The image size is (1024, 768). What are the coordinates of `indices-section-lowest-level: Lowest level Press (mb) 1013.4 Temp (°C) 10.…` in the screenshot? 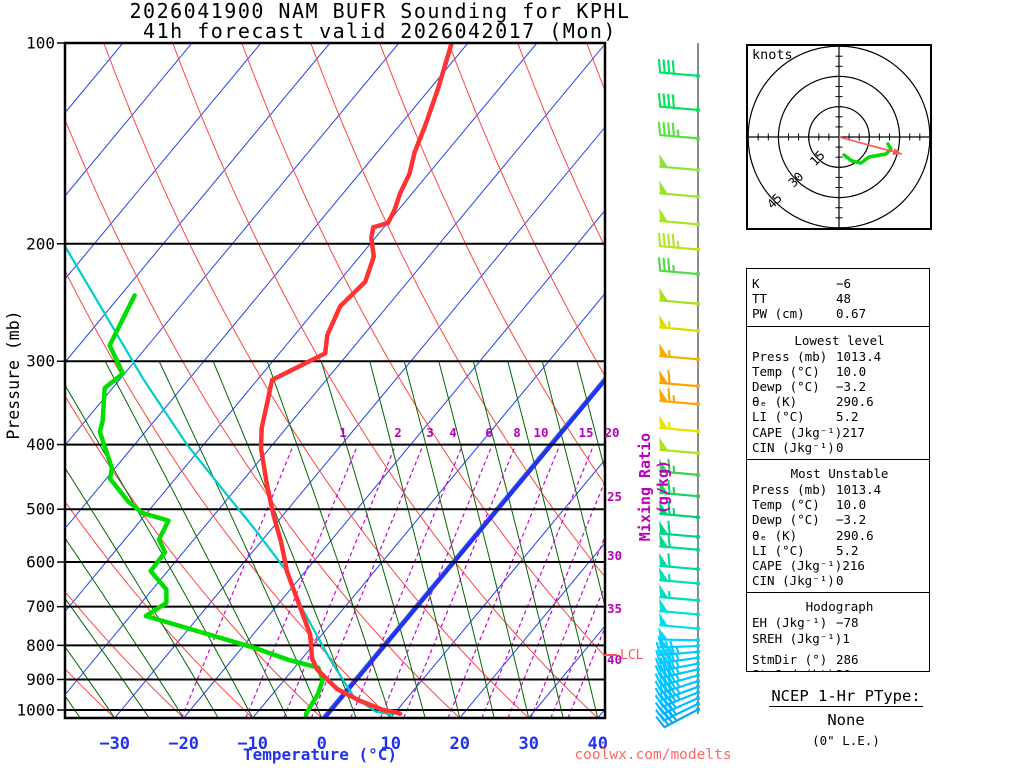 It's located at (838, 392).